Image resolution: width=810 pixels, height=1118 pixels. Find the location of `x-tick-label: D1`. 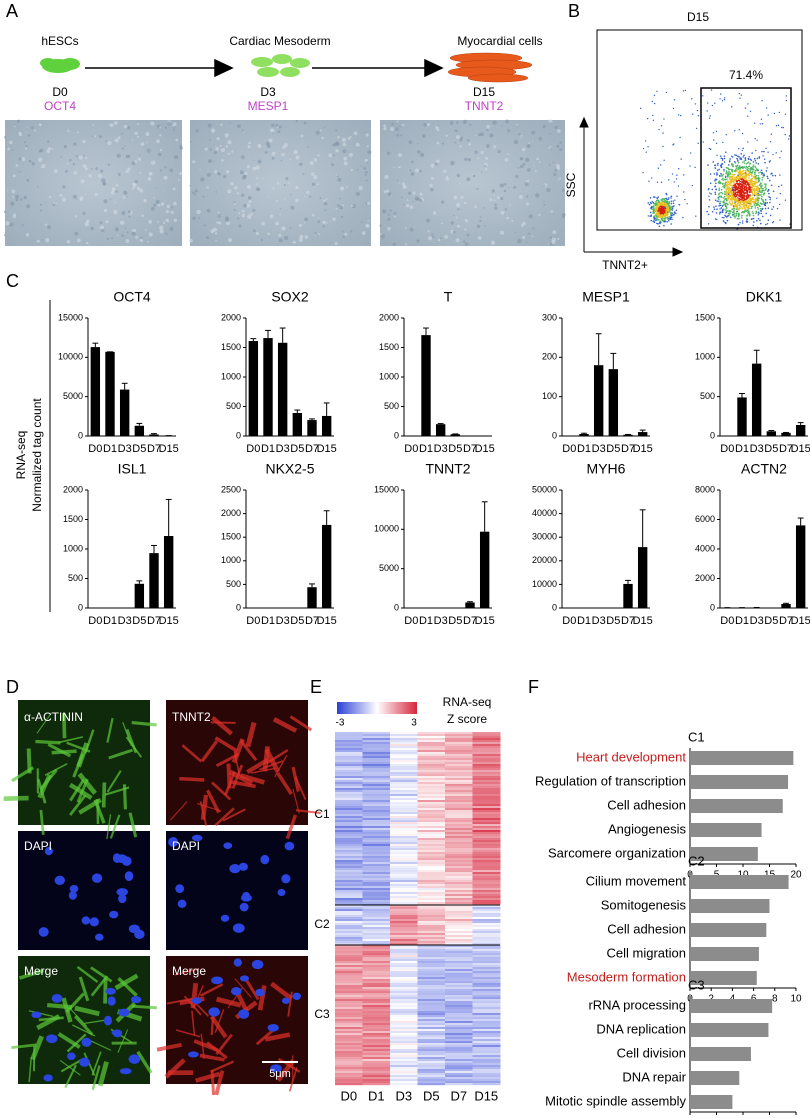

x-tick-label: D1 is located at coordinates (584, 621).